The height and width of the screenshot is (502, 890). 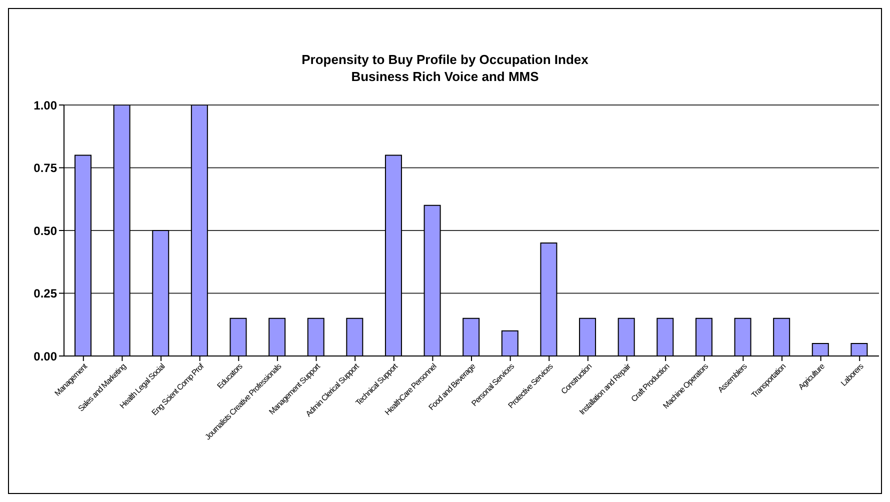 I want to click on y-tick-label: 0.25, so click(x=46, y=293).